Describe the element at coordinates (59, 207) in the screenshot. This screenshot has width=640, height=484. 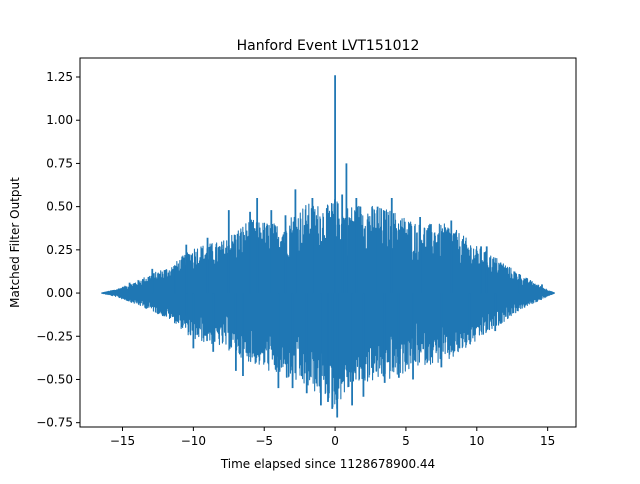
I see `y-tick-label: 0.50` at that location.